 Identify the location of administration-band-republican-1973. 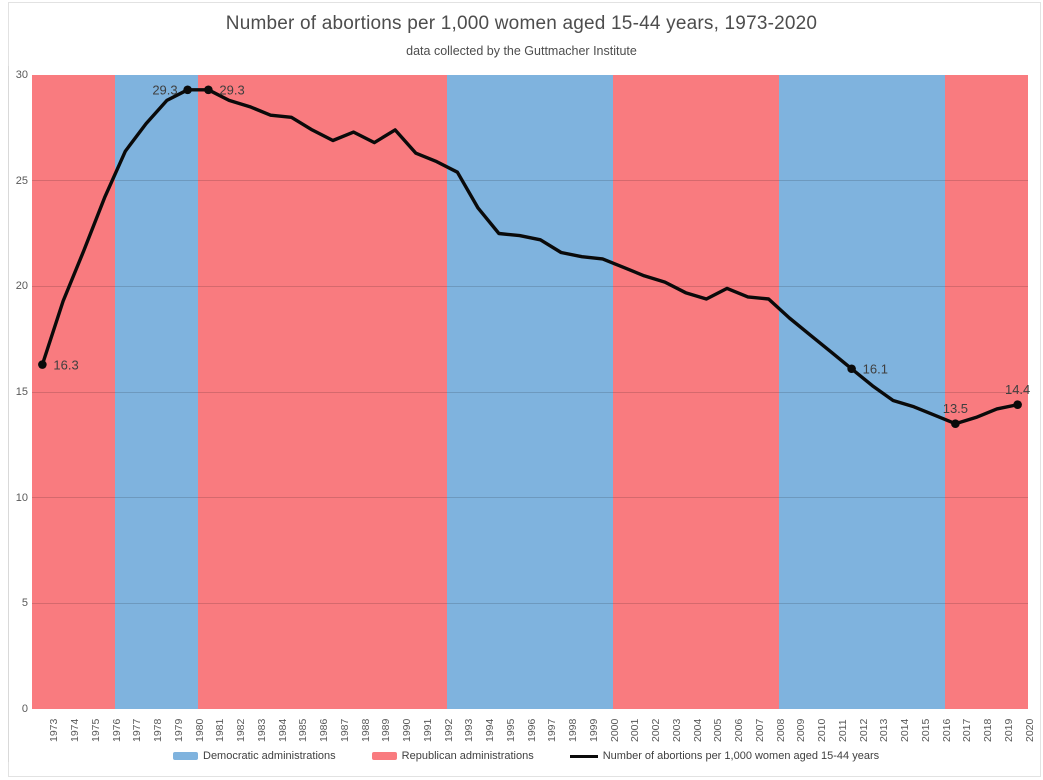
(73, 392).